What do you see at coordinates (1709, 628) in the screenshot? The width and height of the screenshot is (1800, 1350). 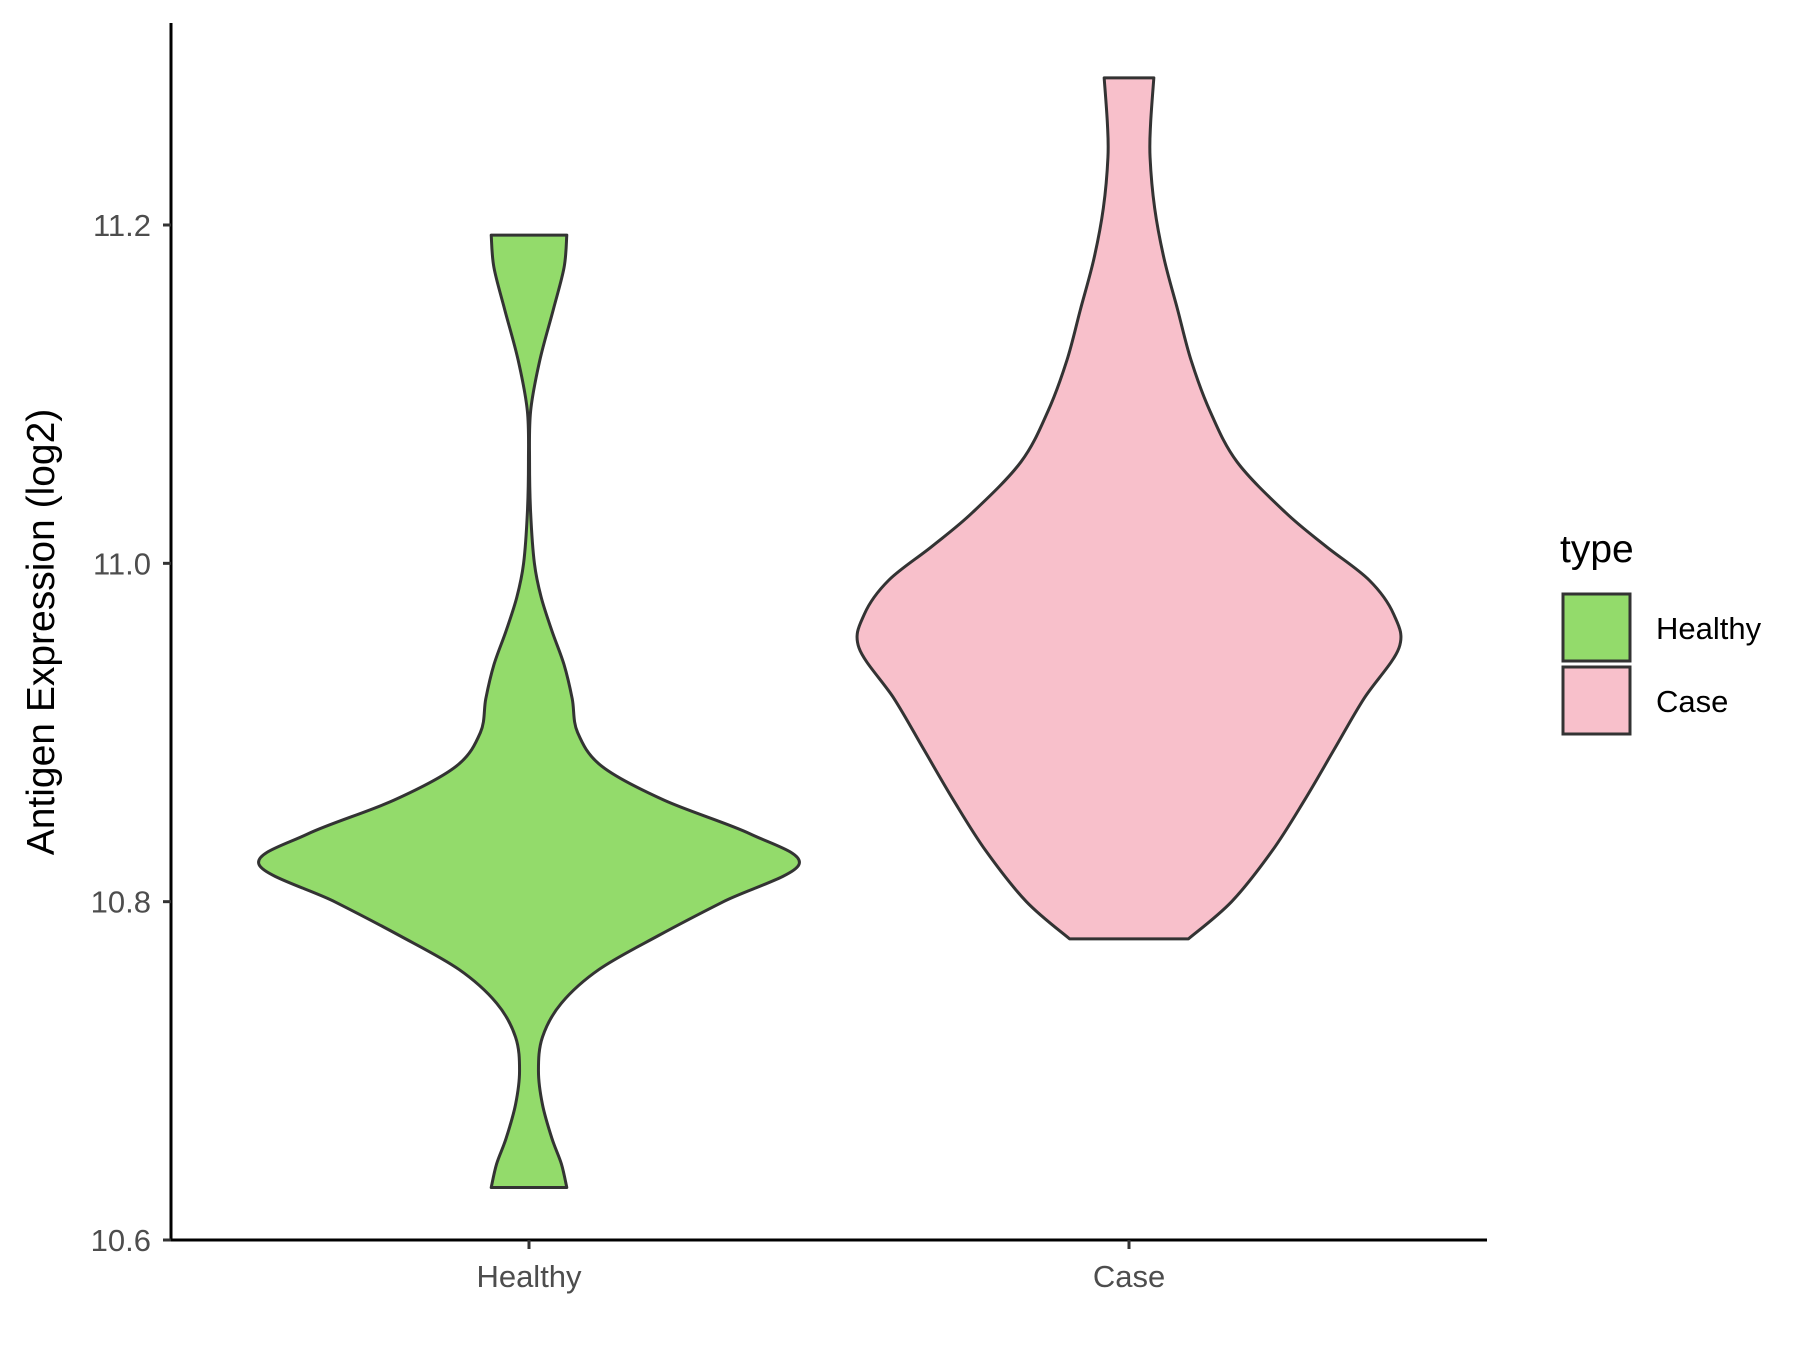 I see `legend-label-healthy: Healthy` at bounding box center [1709, 628].